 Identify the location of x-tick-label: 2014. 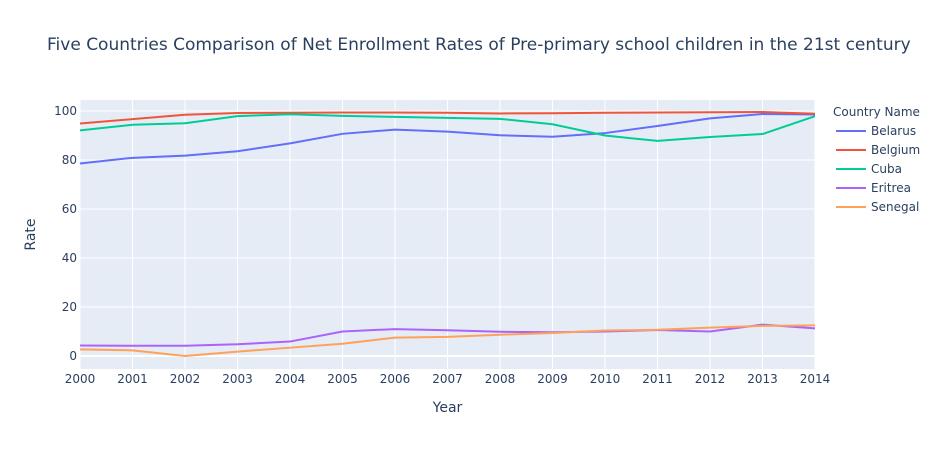
(815, 379).